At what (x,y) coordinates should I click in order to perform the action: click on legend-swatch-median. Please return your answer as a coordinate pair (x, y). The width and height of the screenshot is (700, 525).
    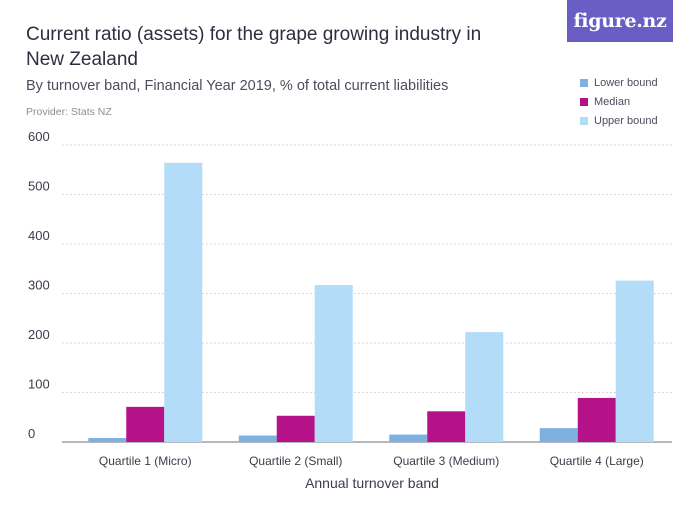
    Looking at the image, I should click on (584, 101).